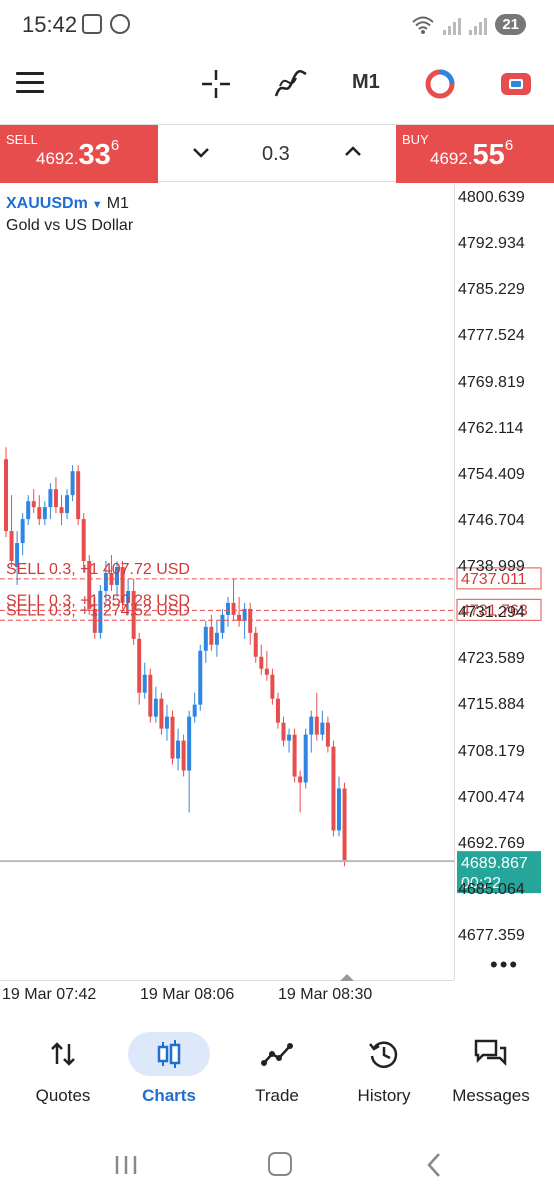  I want to click on wifi-icon, so click(423, 25).